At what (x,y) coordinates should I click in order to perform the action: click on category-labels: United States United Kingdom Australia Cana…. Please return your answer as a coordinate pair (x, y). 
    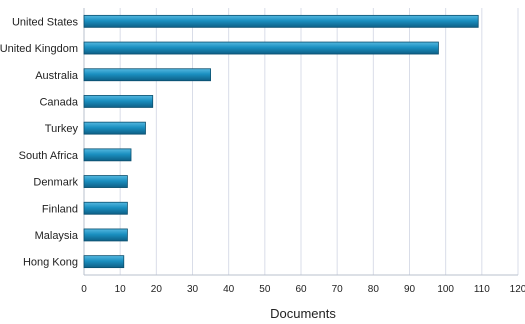
    Looking at the image, I should click on (39, 142).